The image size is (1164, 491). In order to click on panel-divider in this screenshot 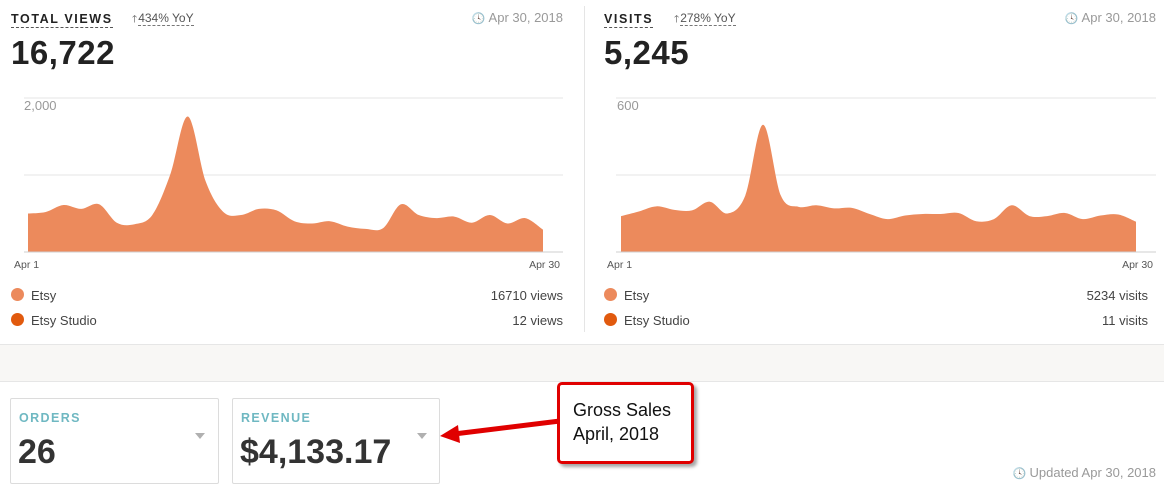, I will do `click(584, 169)`.